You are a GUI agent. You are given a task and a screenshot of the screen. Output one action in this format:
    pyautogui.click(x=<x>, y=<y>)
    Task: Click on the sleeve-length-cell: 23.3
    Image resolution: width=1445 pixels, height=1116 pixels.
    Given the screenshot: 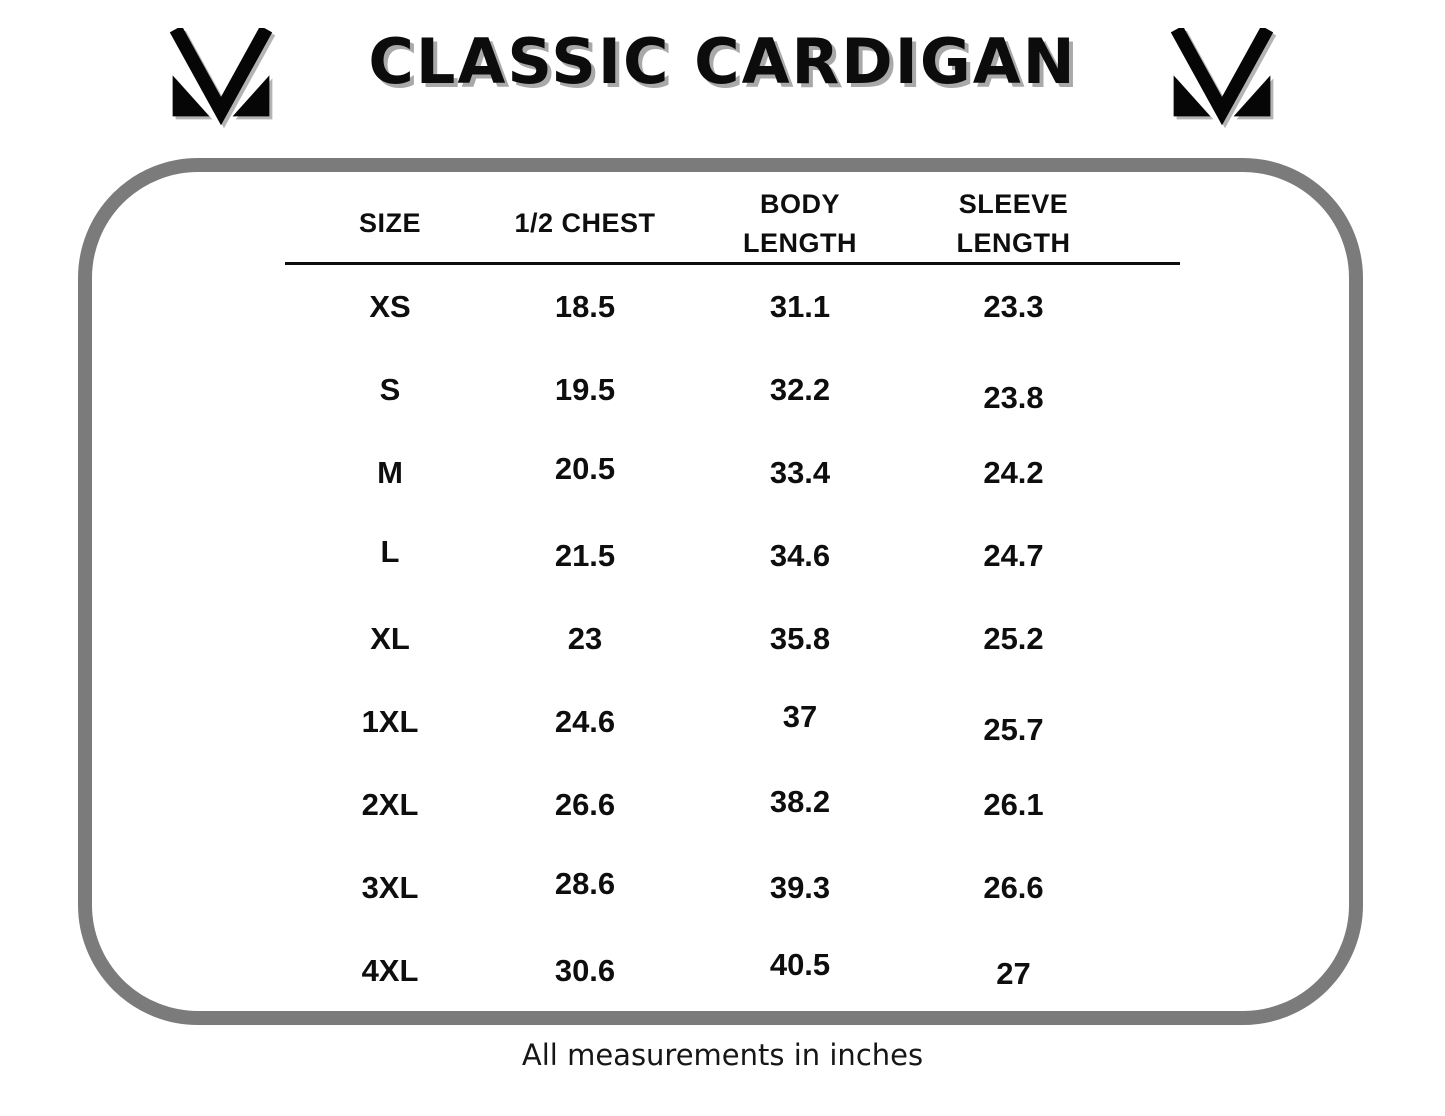 What is the action you would take?
    pyautogui.click(x=1013, y=306)
    